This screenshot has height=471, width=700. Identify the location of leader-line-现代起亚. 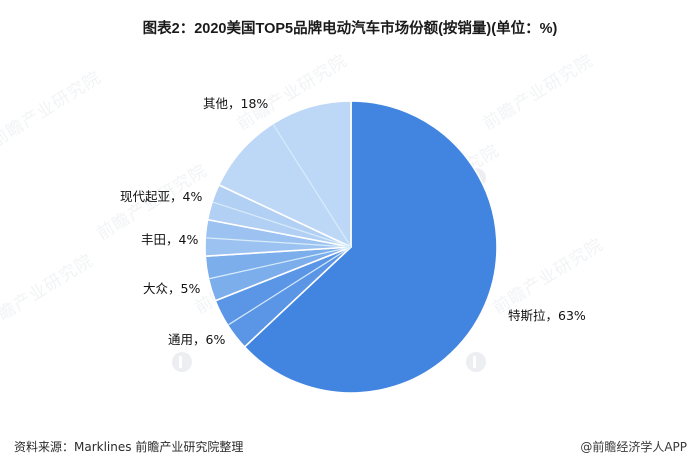
(282, 224).